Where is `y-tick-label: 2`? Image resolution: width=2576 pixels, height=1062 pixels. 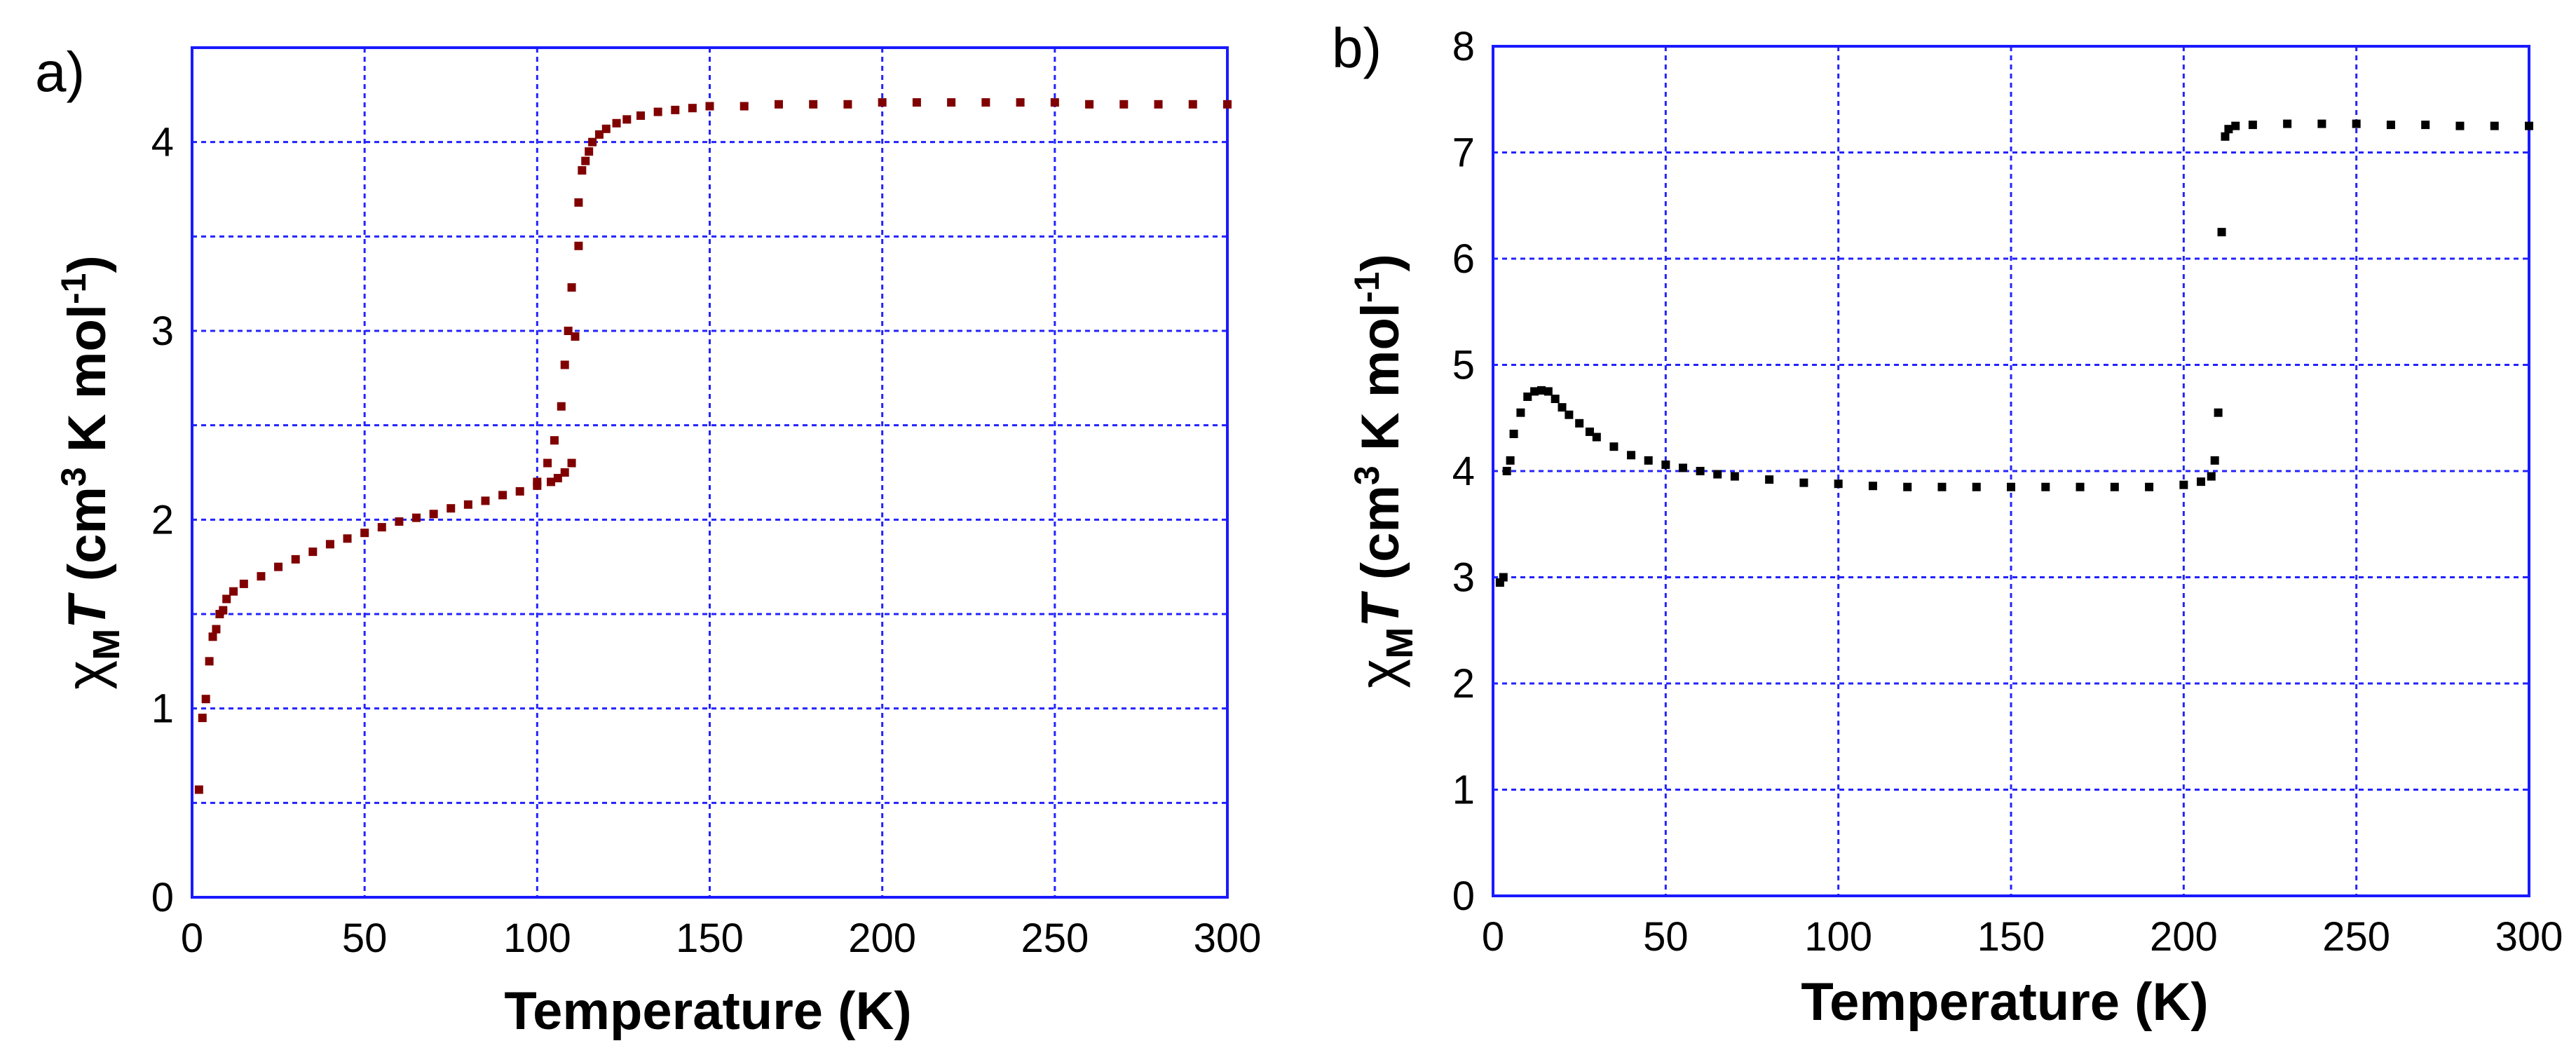 y-tick-label: 2 is located at coordinates (1463, 684).